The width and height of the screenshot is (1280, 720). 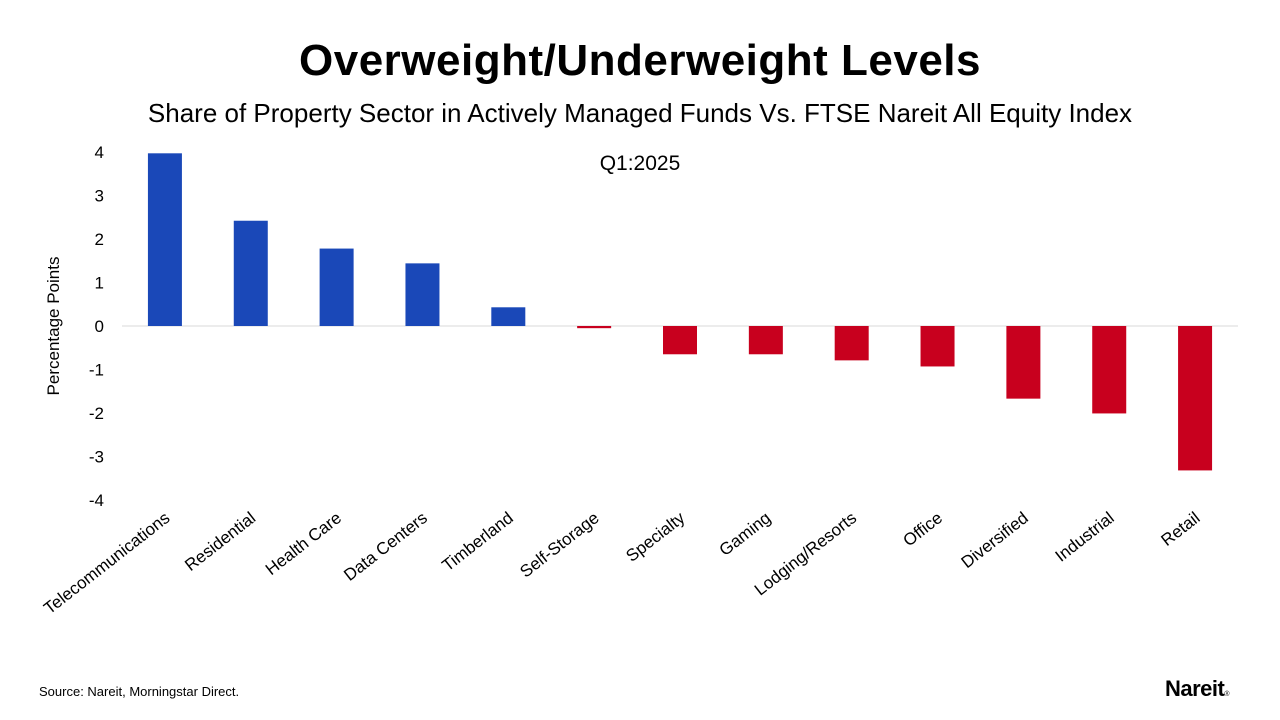 I want to click on period-annotation: Q1:2025, so click(x=640, y=163).